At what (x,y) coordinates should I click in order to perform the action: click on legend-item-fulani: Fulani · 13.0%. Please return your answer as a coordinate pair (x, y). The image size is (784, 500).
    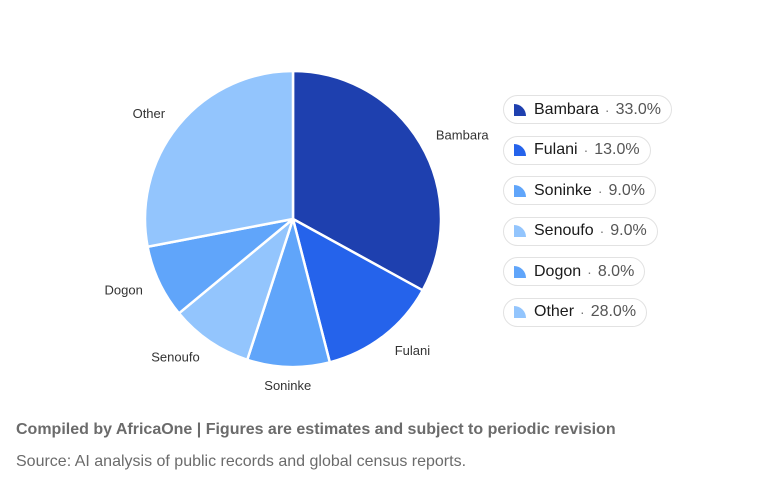
    Looking at the image, I should click on (577, 150).